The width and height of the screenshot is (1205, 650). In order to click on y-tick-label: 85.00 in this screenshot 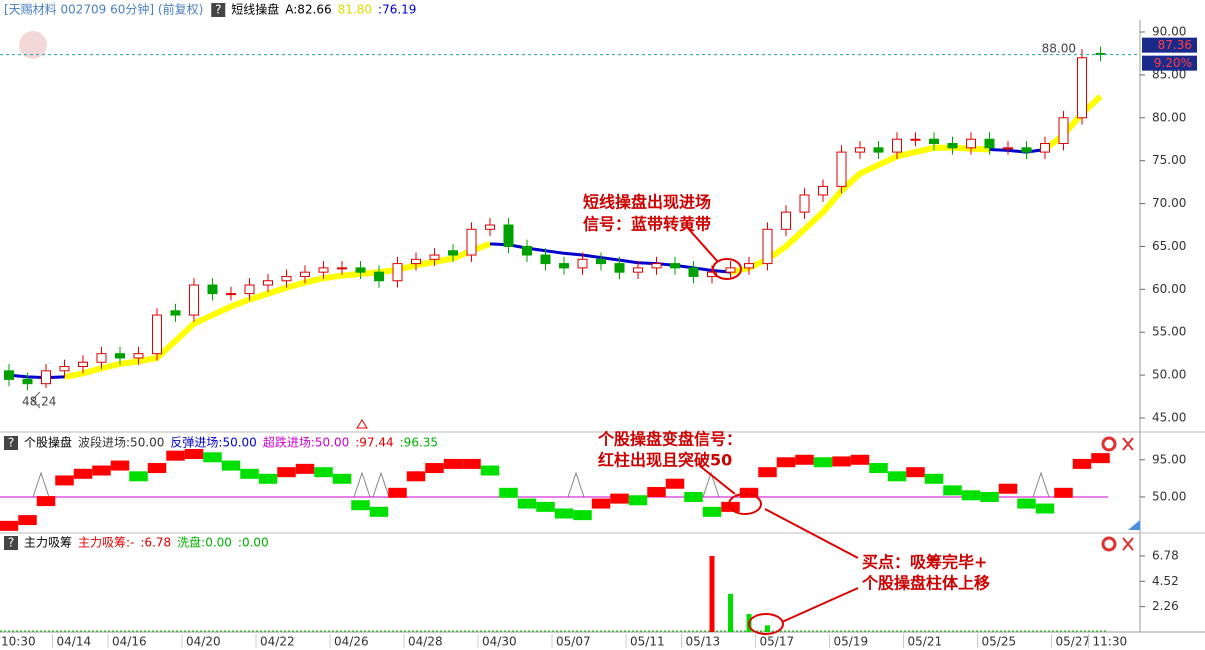, I will do `click(1169, 74)`.